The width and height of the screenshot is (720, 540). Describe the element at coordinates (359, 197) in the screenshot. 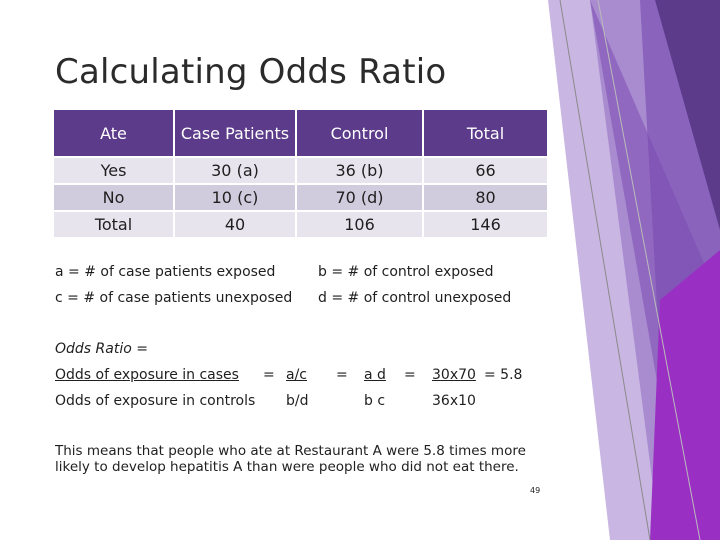

I see `table-cell: 70 (d)` at that location.